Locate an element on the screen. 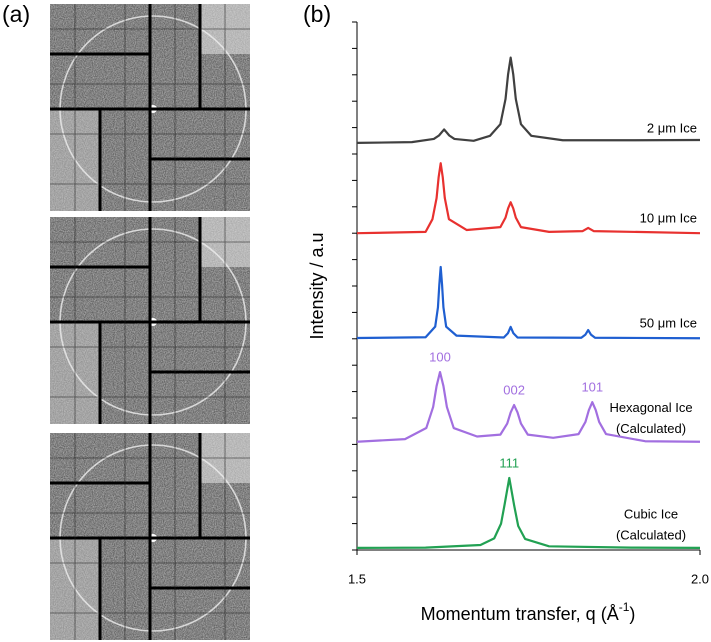 This screenshot has height=642, width=711. panel-label: (a) is located at coordinates (16, 14).